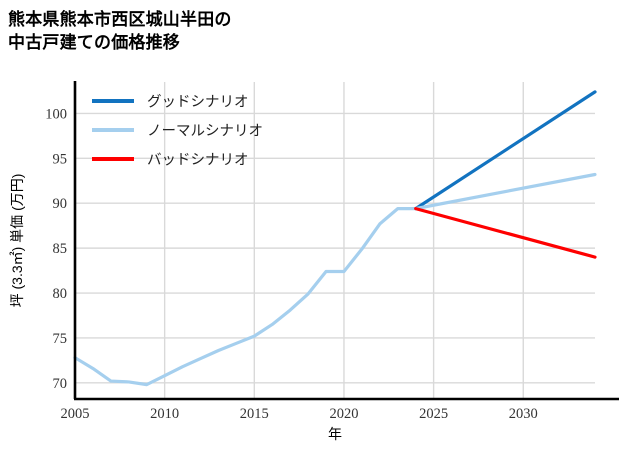 This screenshot has width=621, height=465. What do you see at coordinates (60, 339) in the screenshot?
I see `y-tick-label: 75` at bounding box center [60, 339].